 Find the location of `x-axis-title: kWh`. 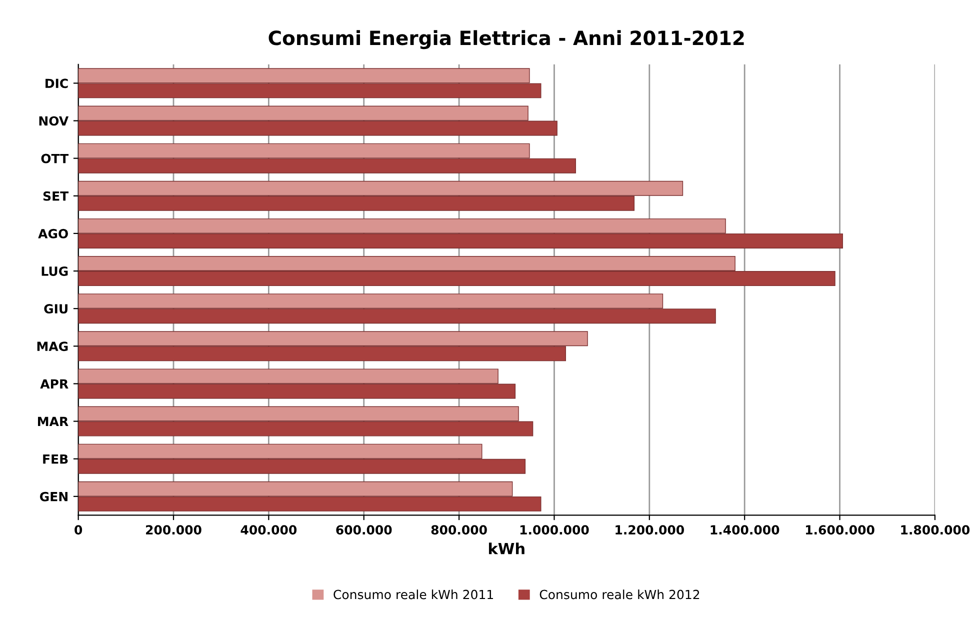

x-axis-title: kWh is located at coordinates (506, 548).